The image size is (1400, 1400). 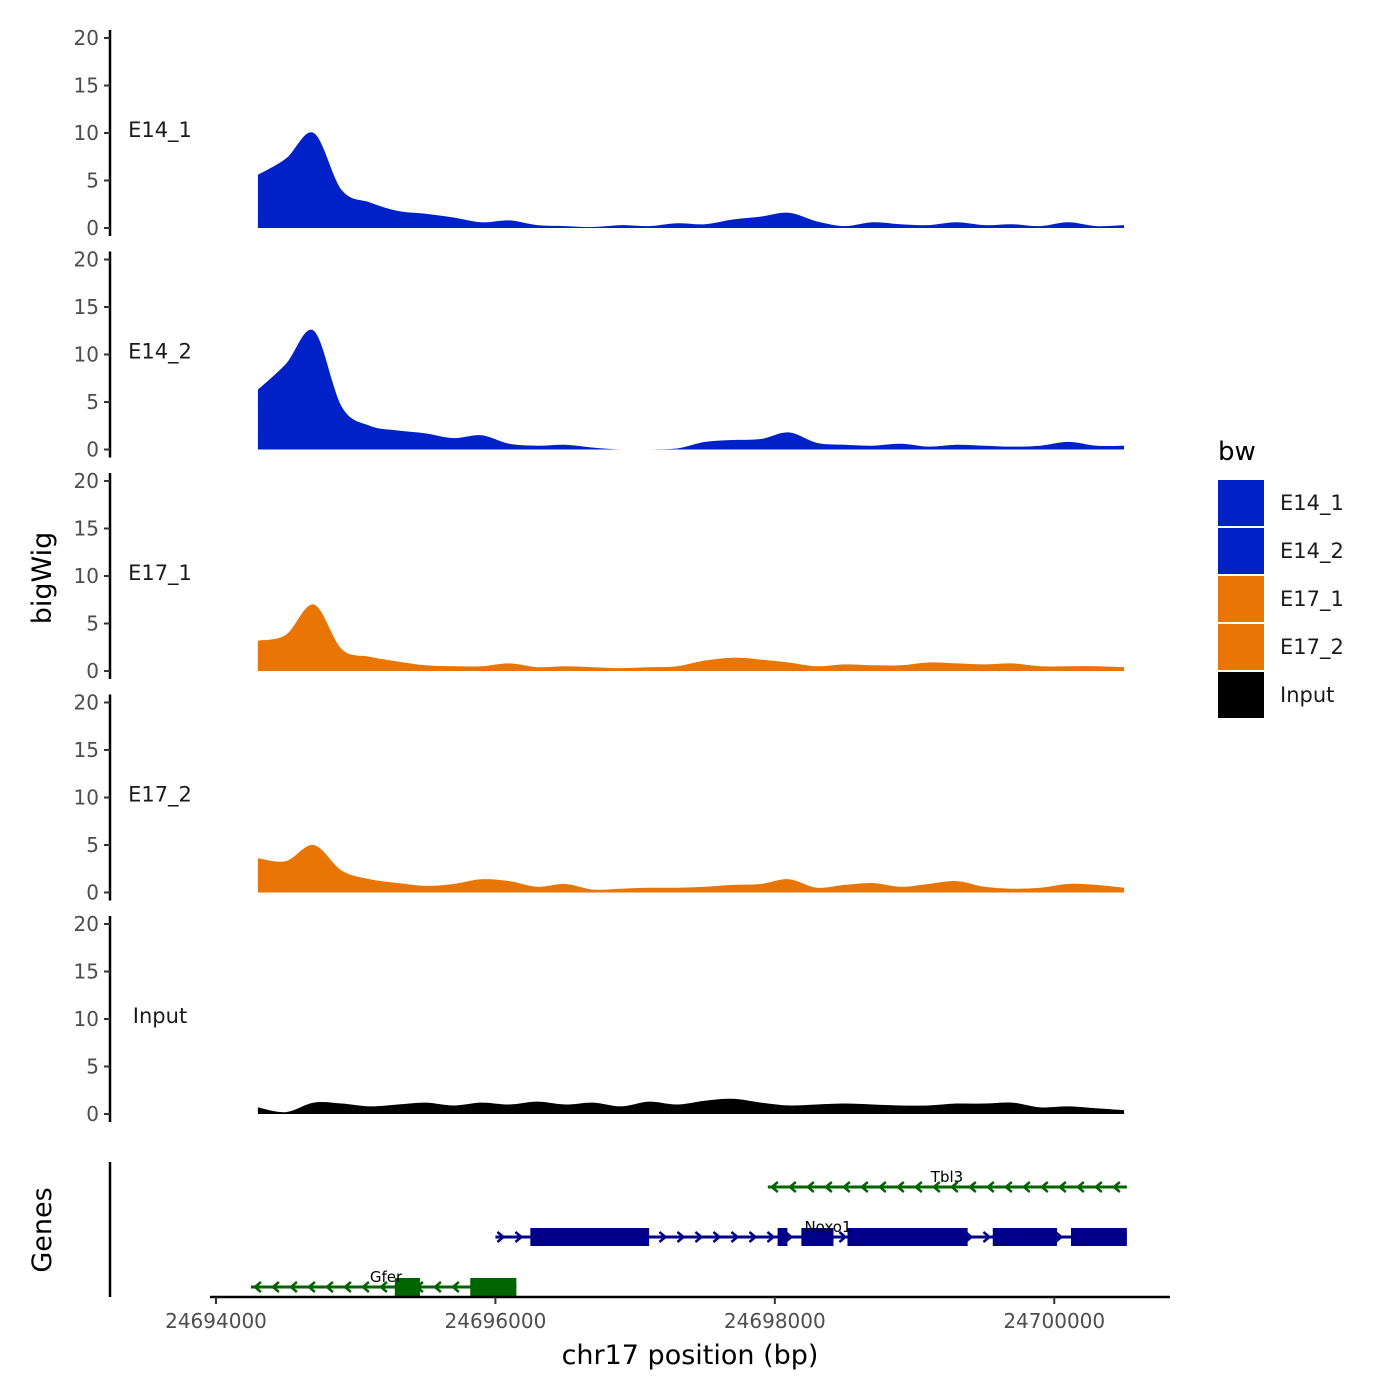 I want to click on track-label-E17_1: E17_1, so click(x=160, y=573).